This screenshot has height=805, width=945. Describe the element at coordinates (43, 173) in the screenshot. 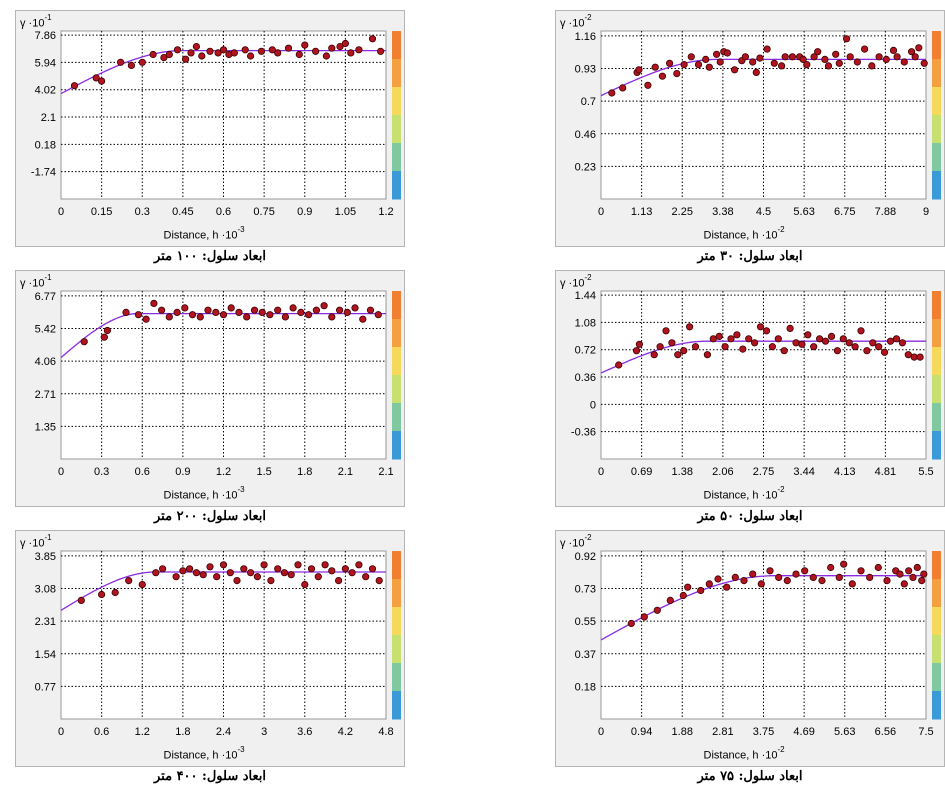

I see `y-tick-label: -1.74` at that location.